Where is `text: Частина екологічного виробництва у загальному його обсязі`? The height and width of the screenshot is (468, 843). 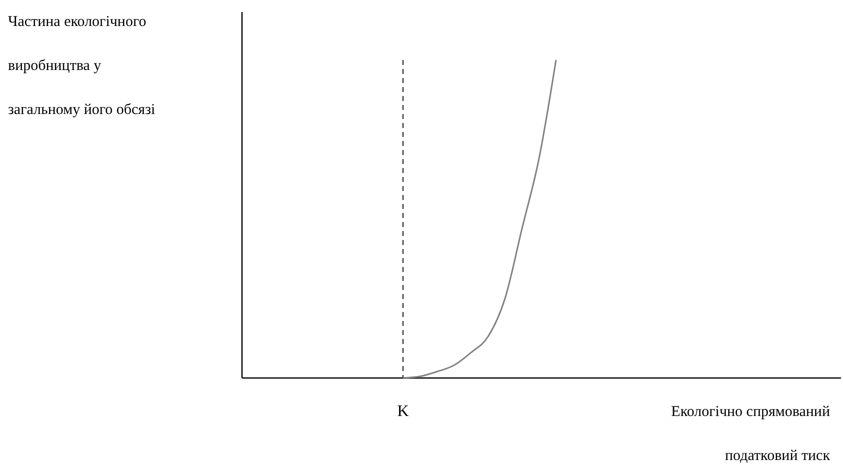
text: Частина екологічного виробництва у загальному його обсязі is located at coordinates (82, 66).